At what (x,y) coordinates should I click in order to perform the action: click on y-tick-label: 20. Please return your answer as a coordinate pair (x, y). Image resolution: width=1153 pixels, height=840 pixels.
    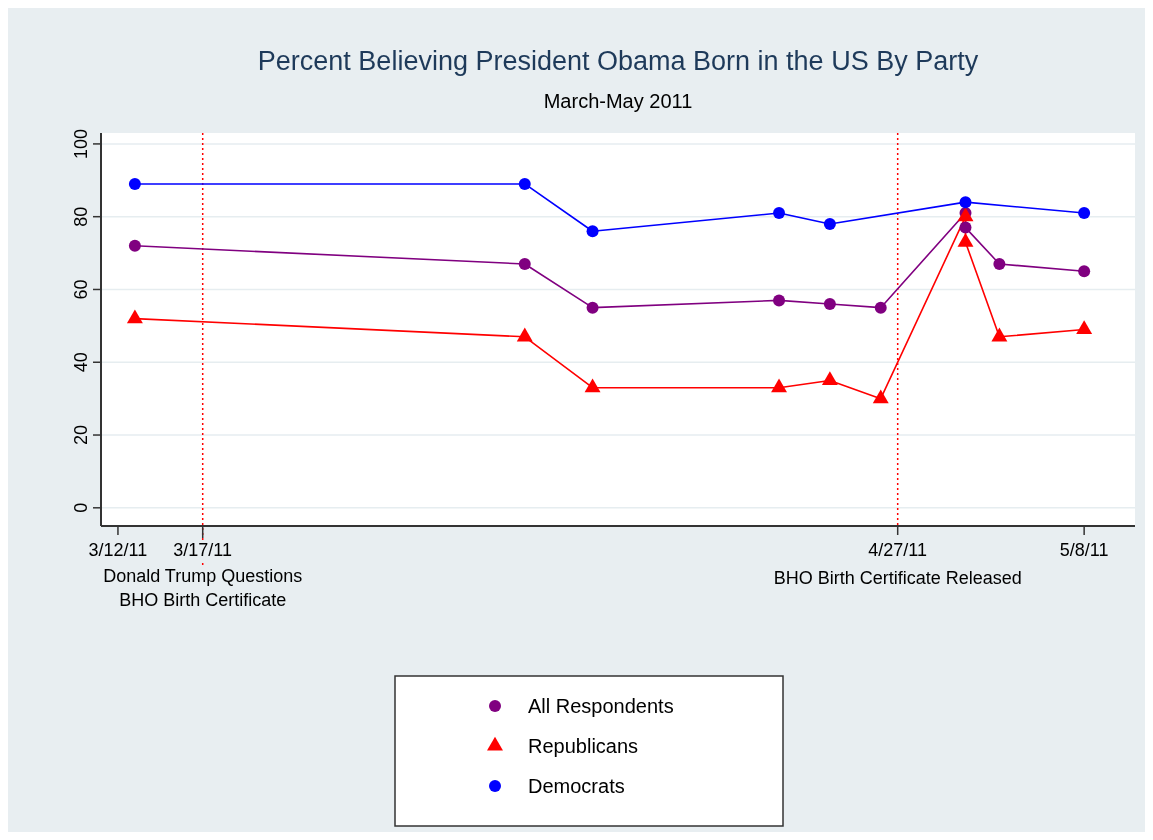
    Looking at the image, I should click on (81, 435).